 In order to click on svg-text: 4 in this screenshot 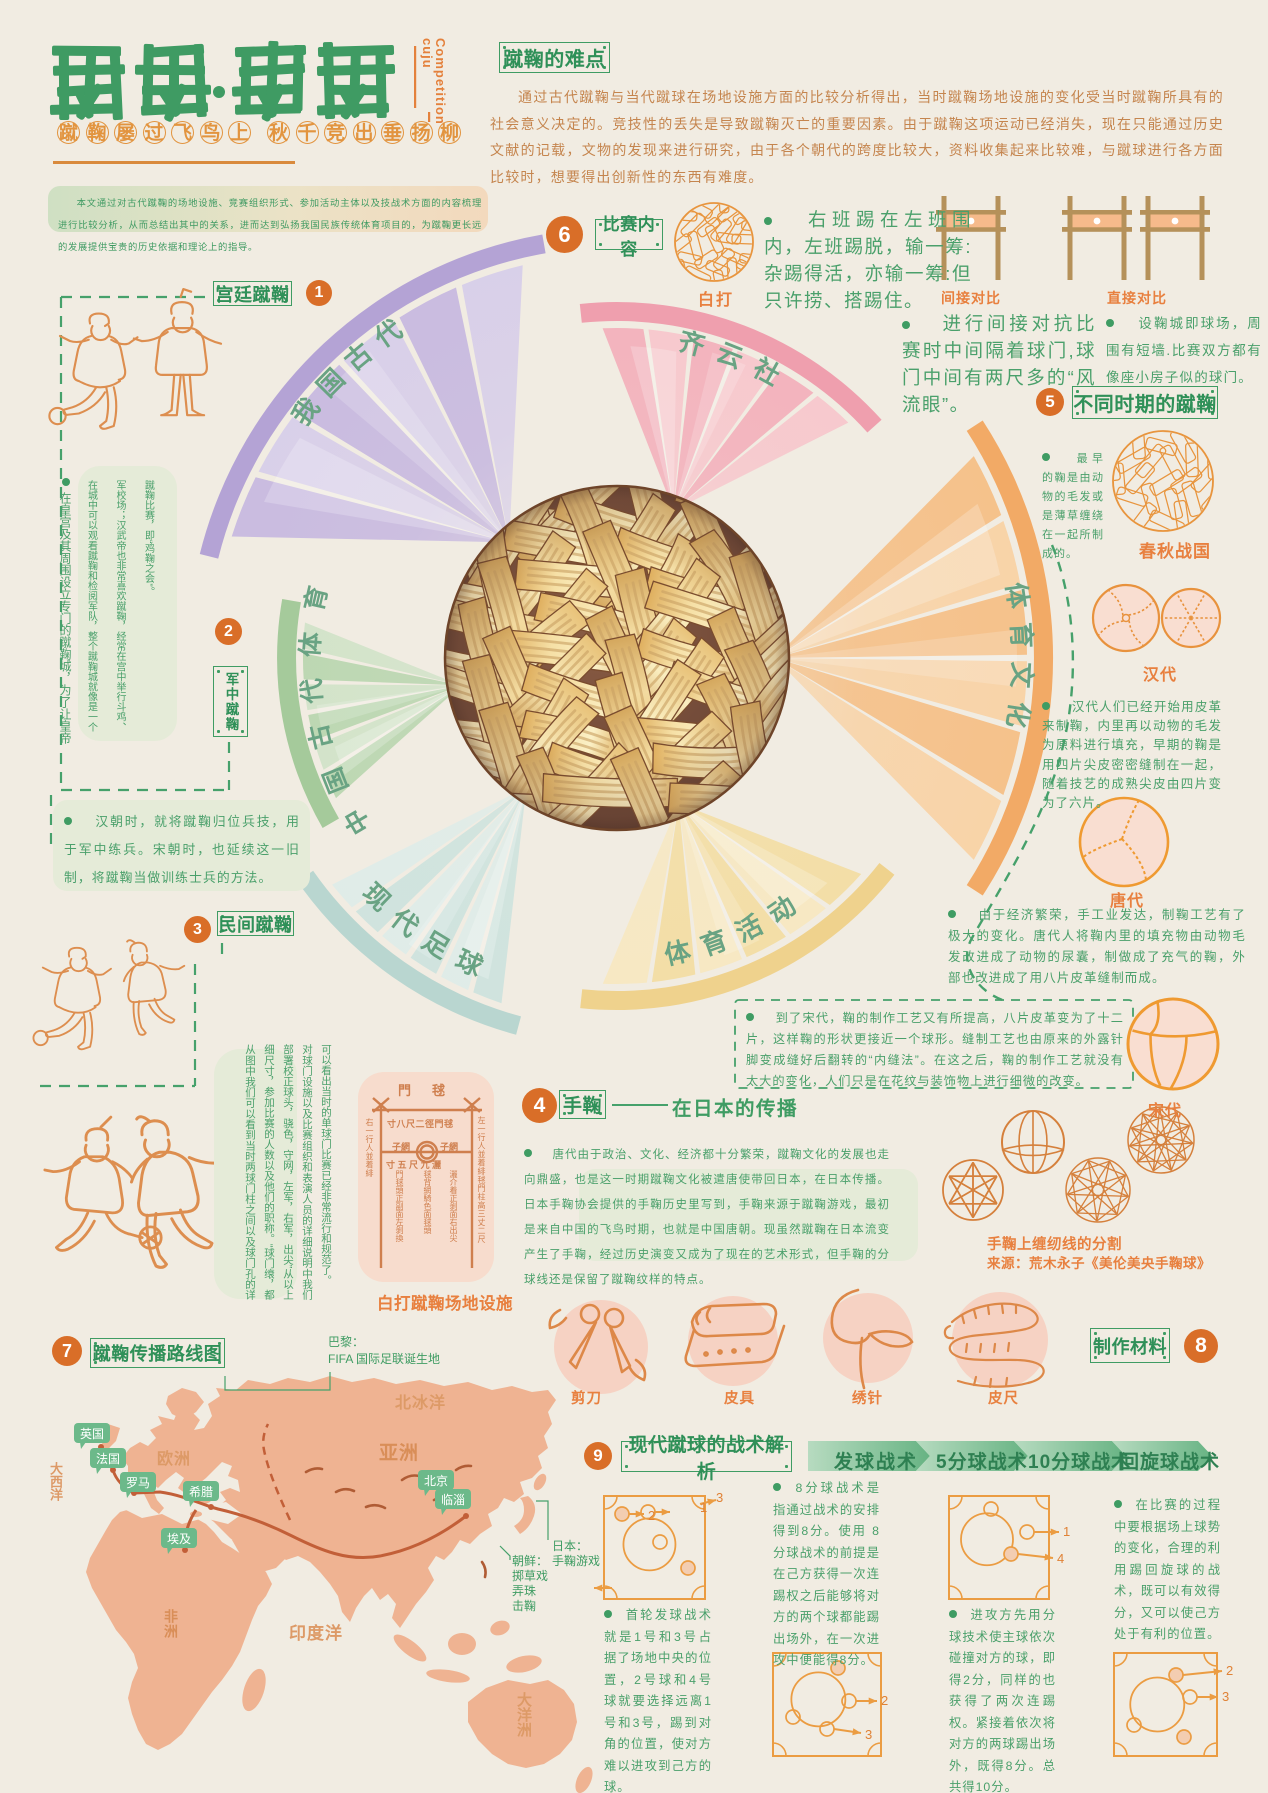, I will do `click(1060, 1558)`.